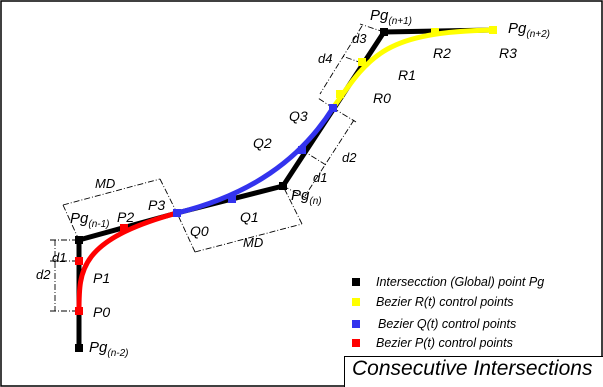 The height and width of the screenshot is (387, 603). Describe the element at coordinates (177, 213) in the screenshot. I see `point-q0` at that location.